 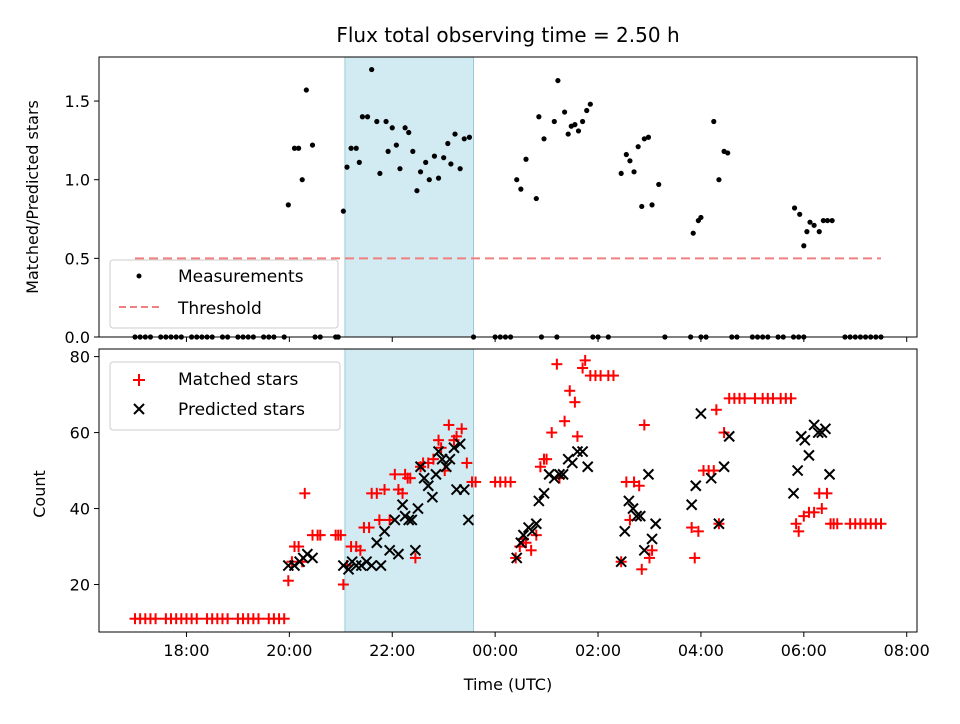 What do you see at coordinates (225, 396) in the screenshot?
I see `bottom-legend: Matched stars Predicted stars` at bounding box center [225, 396].